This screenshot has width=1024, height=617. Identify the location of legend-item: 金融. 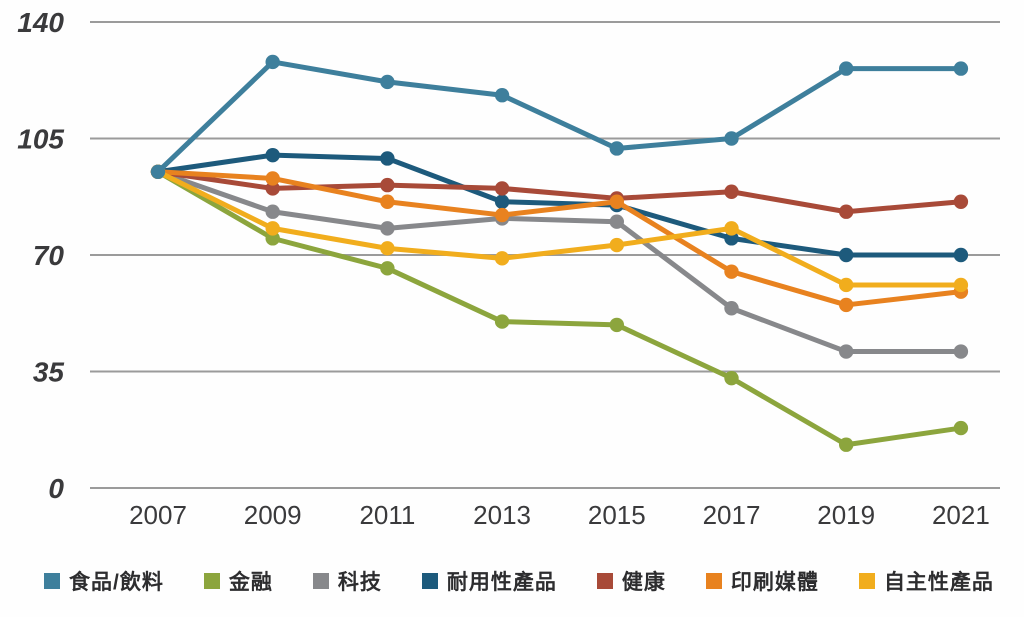
(238, 581).